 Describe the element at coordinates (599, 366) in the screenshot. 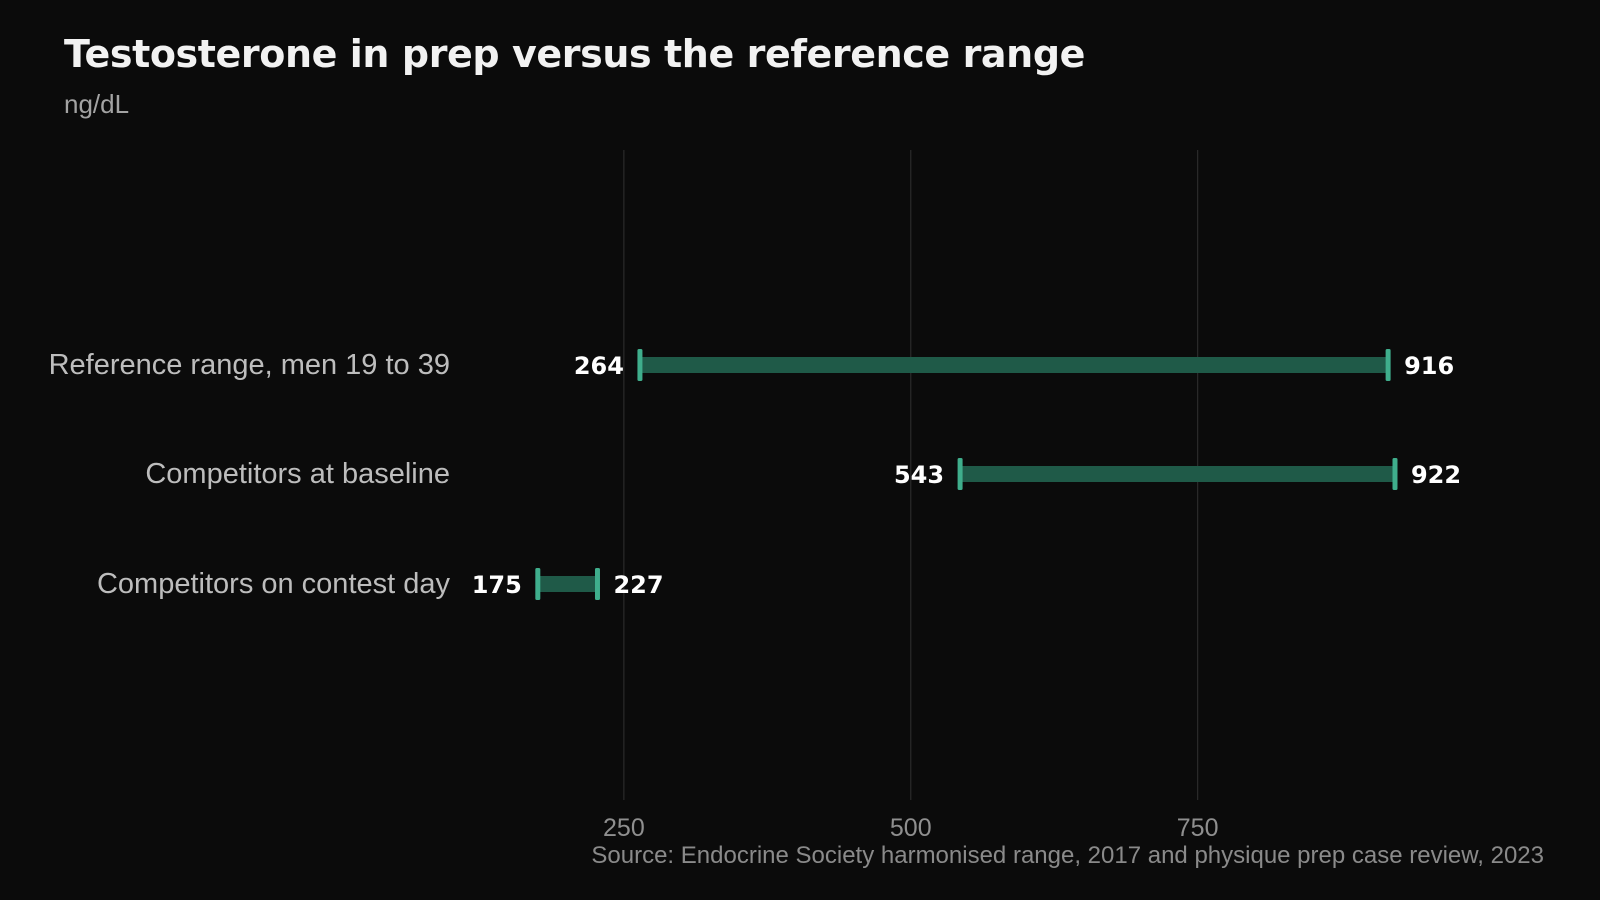

I see `value-label-low: 264` at that location.